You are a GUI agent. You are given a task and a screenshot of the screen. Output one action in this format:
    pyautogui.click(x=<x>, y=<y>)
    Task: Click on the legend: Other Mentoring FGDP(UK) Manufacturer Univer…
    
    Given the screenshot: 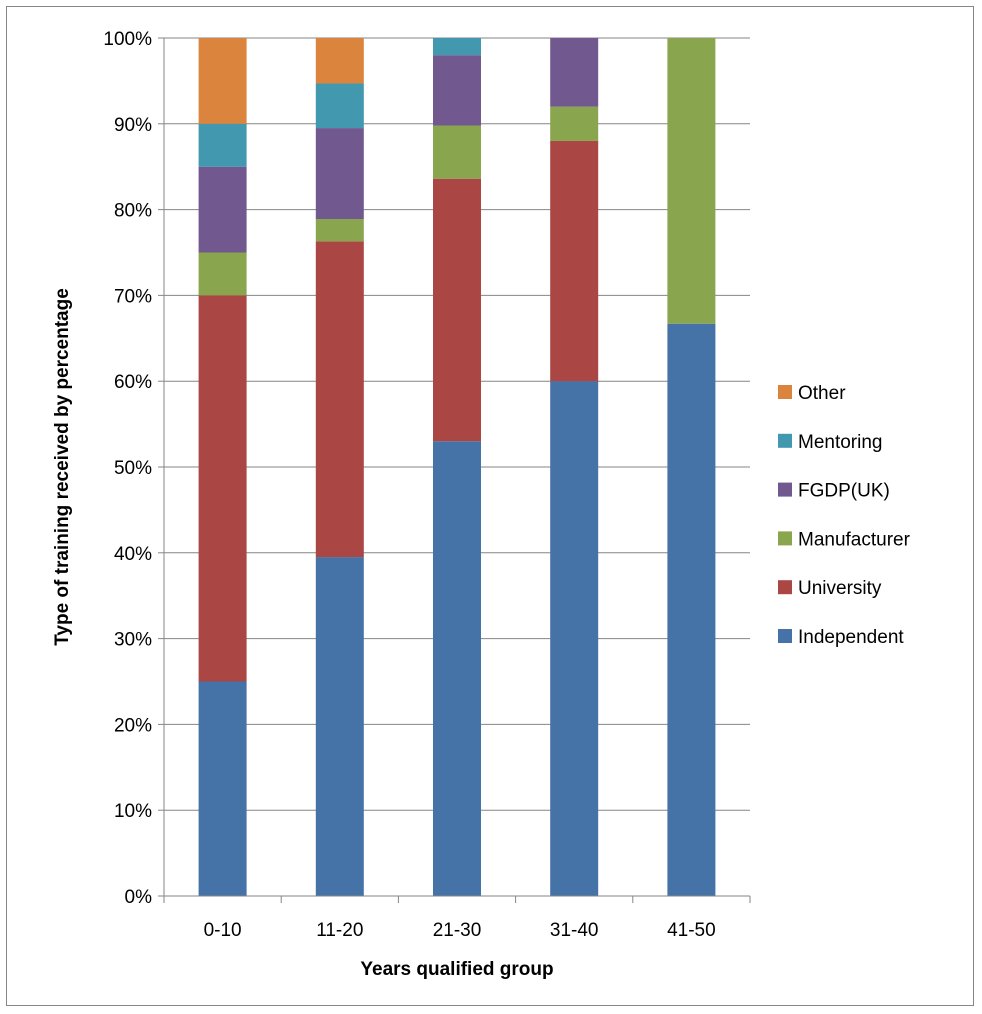 What is the action you would take?
    pyautogui.click(x=844, y=515)
    